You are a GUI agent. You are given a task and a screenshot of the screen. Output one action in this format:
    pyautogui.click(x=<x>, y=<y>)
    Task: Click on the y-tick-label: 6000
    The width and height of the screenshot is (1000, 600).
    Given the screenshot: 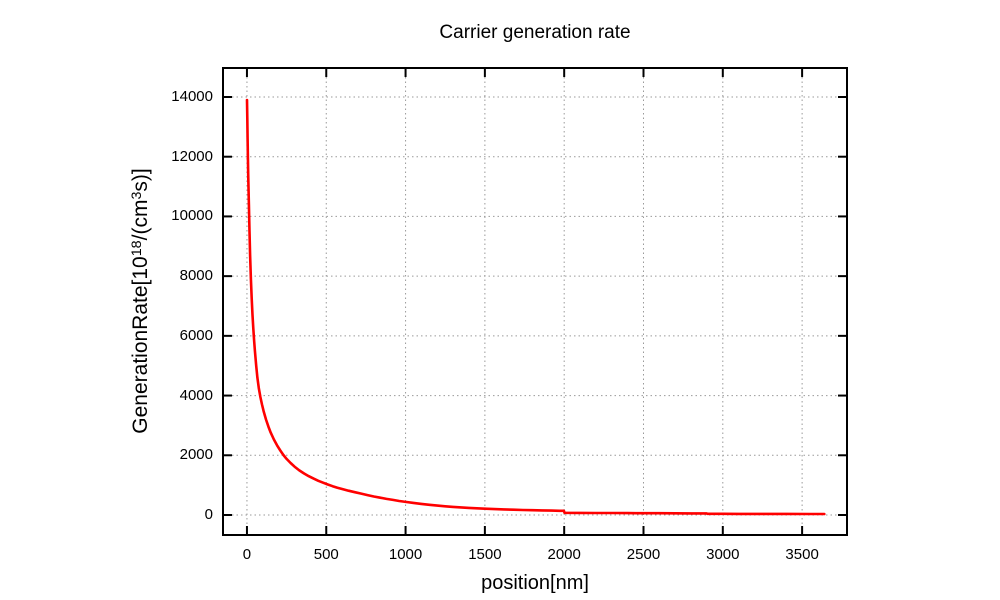 What is the action you would take?
    pyautogui.click(x=196, y=335)
    